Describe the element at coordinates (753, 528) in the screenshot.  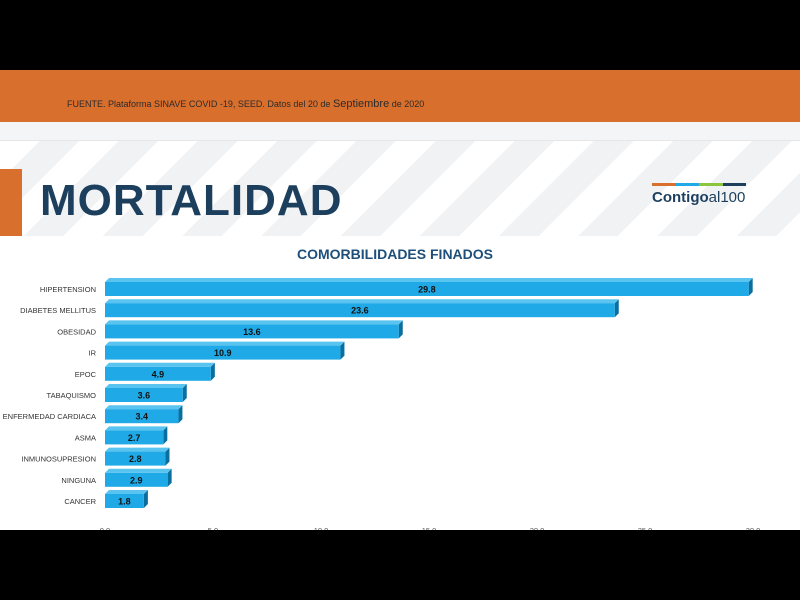
I see `x-tick-label: 30.0` at that location.